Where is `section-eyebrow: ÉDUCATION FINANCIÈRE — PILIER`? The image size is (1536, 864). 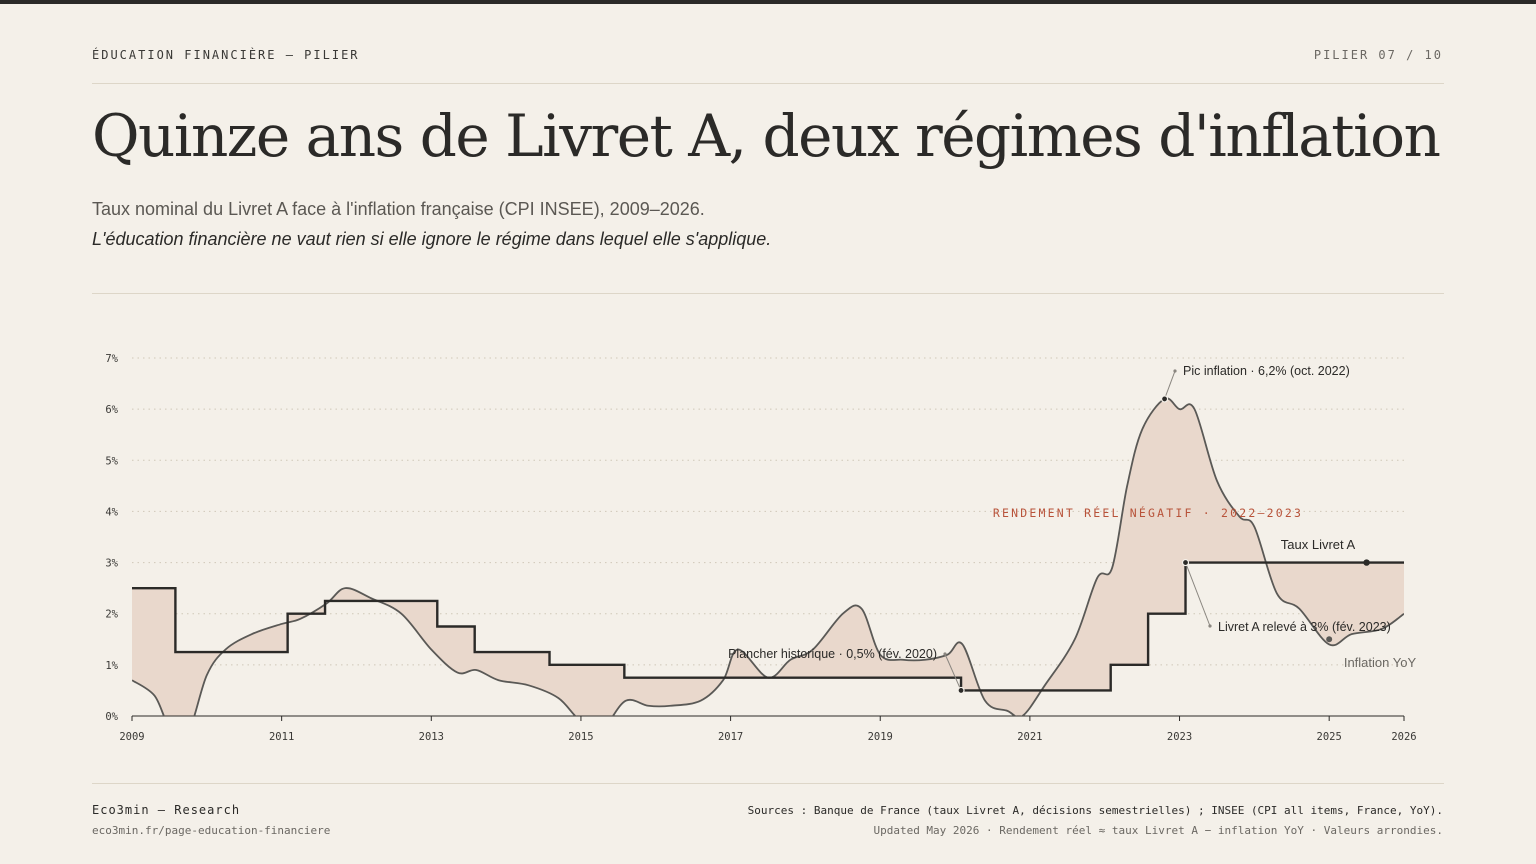
section-eyebrow: ÉDUCATION FINANCIÈRE — PILIER is located at coordinates (226, 55).